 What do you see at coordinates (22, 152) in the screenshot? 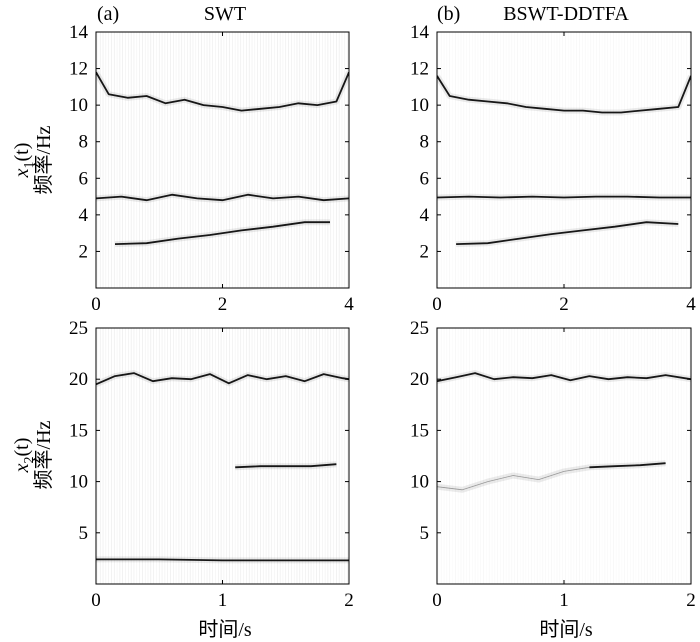
I see `row1-signal-arg: (t)` at bounding box center [22, 152].